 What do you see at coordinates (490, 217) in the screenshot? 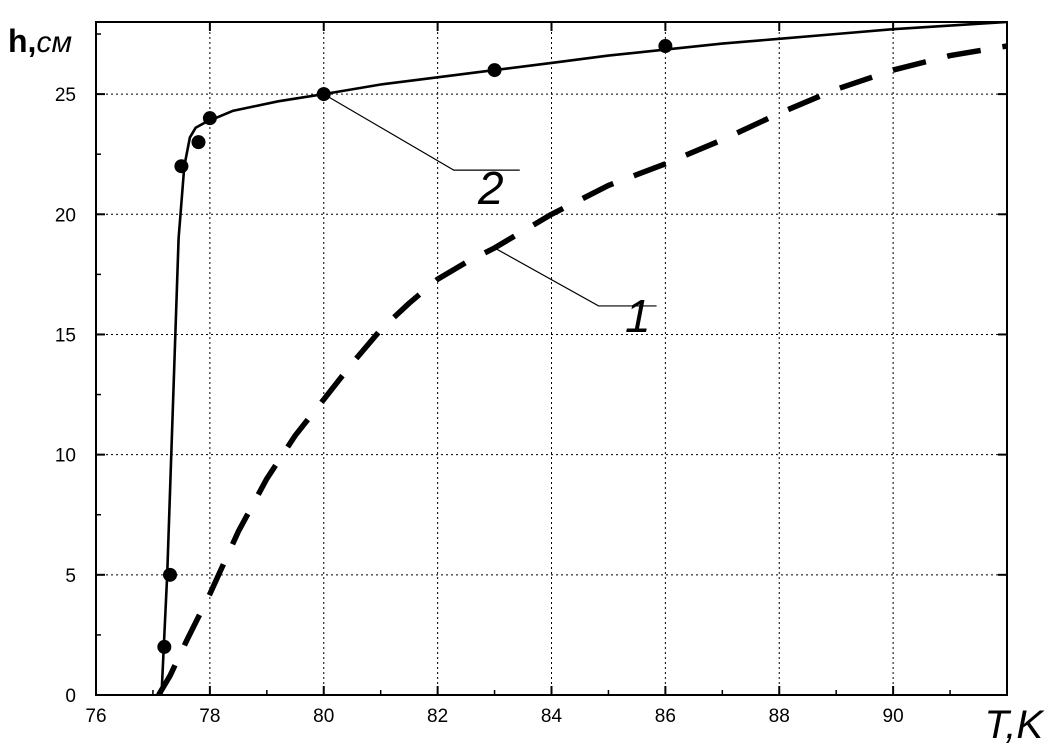
I see `leader-lines: 12` at bounding box center [490, 217].